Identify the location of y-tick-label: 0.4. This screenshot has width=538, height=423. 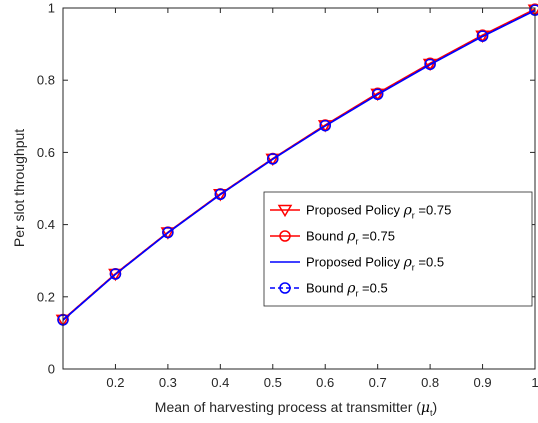
(46, 224).